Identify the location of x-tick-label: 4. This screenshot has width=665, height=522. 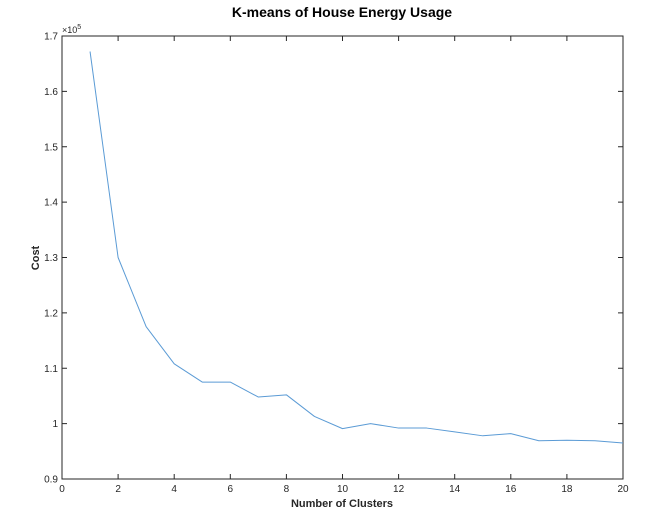
(174, 489).